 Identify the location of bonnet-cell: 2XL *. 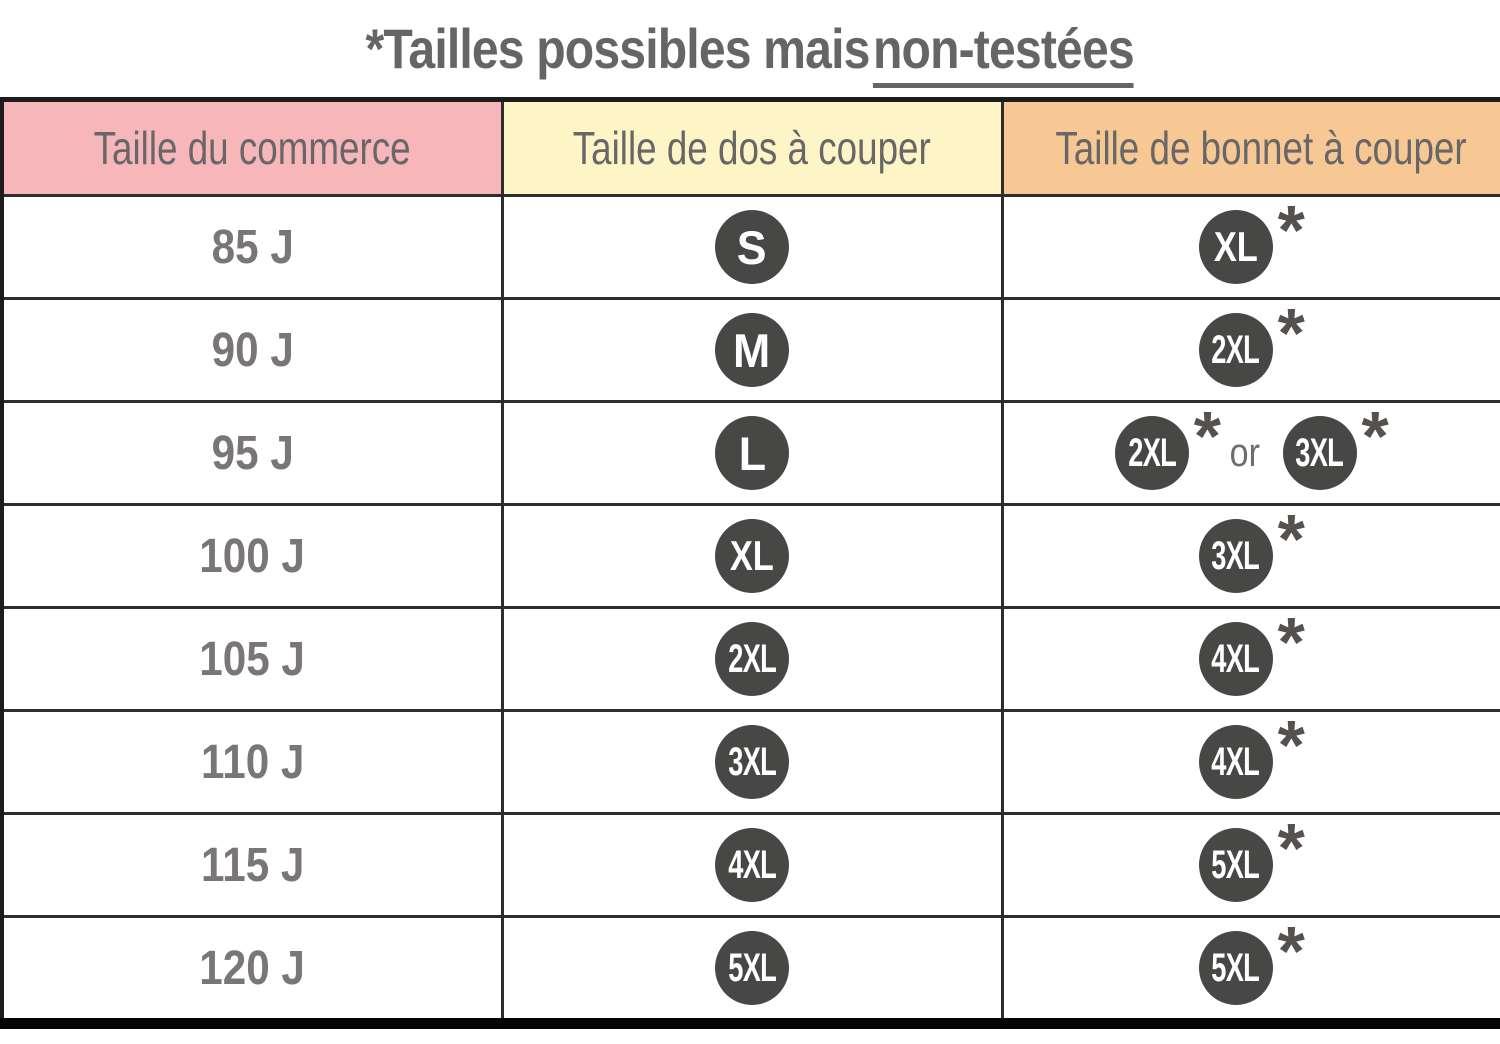
(1250, 350).